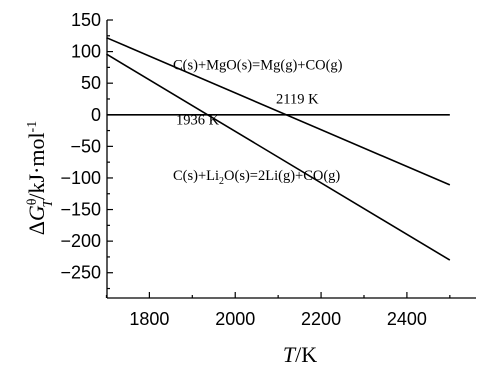 Image resolution: width=483 pixels, height=371 pixels. What do you see at coordinates (258, 65) in the screenshot?
I see `annotation-mgo: C(s)+MgO(s)=Mg(g)+CO(g)` at bounding box center [258, 65].